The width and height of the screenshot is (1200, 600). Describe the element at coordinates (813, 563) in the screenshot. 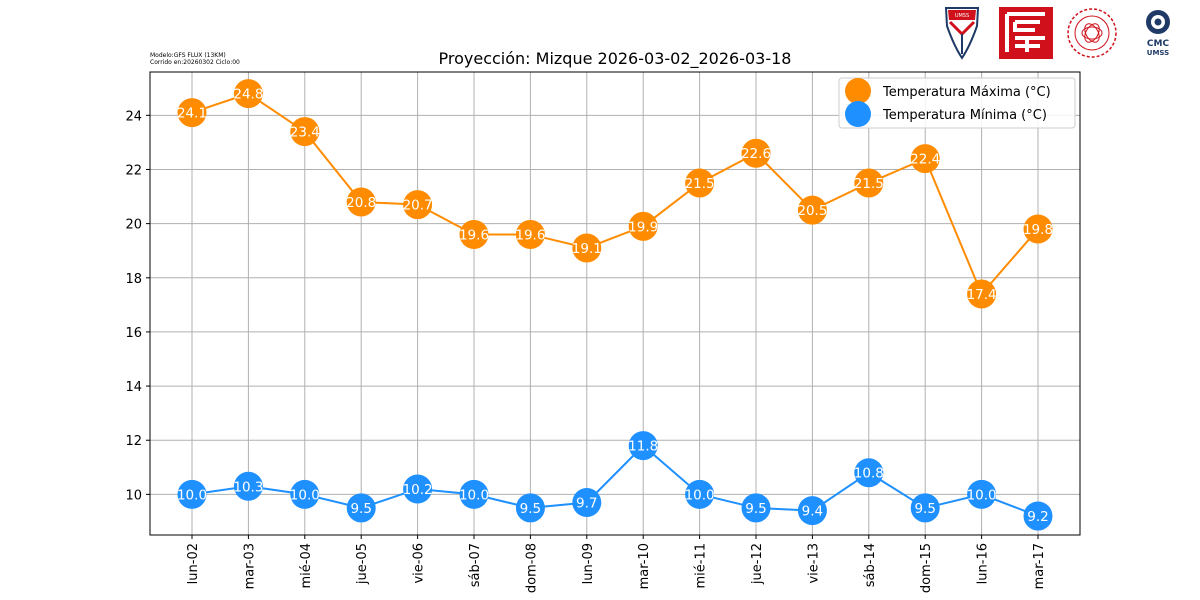

I see `x-tick-label: vie-13` at that location.